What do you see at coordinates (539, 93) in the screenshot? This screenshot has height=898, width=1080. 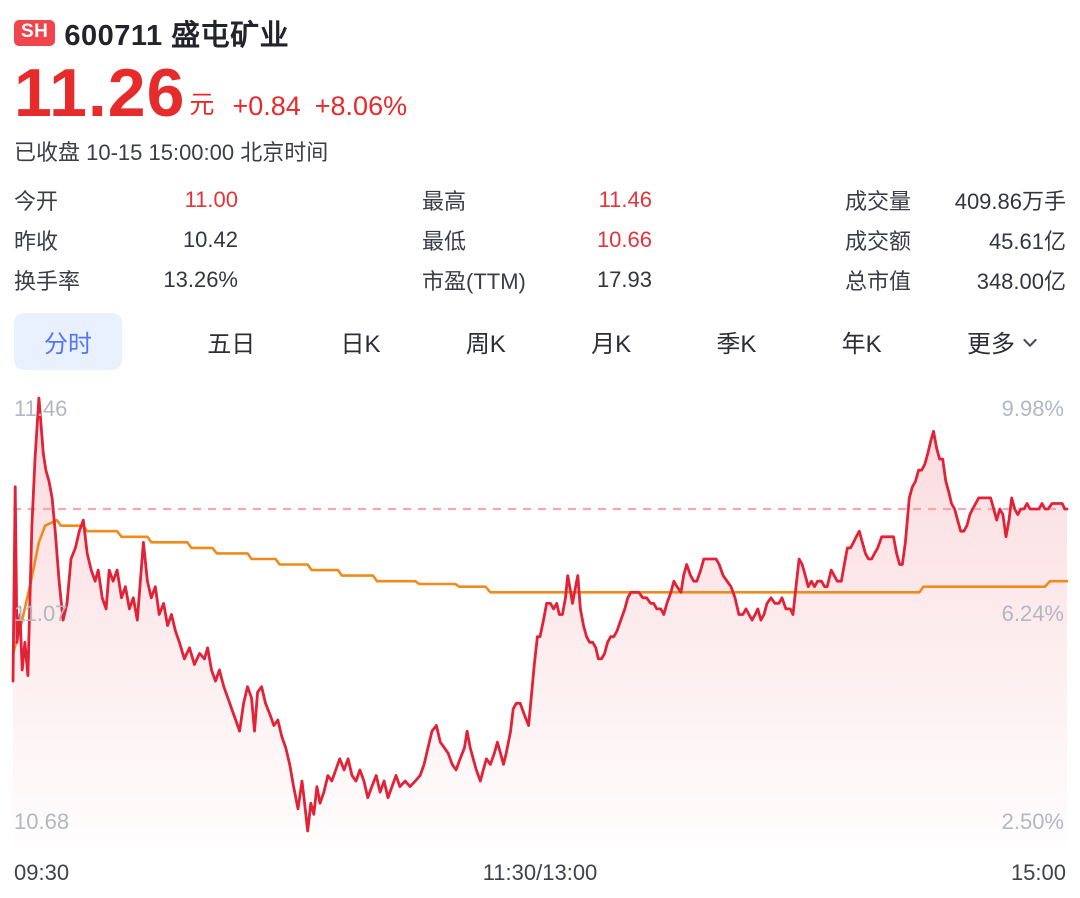 I see `price-row: 11.26 元 +0.84 +8.06%` at bounding box center [539, 93].